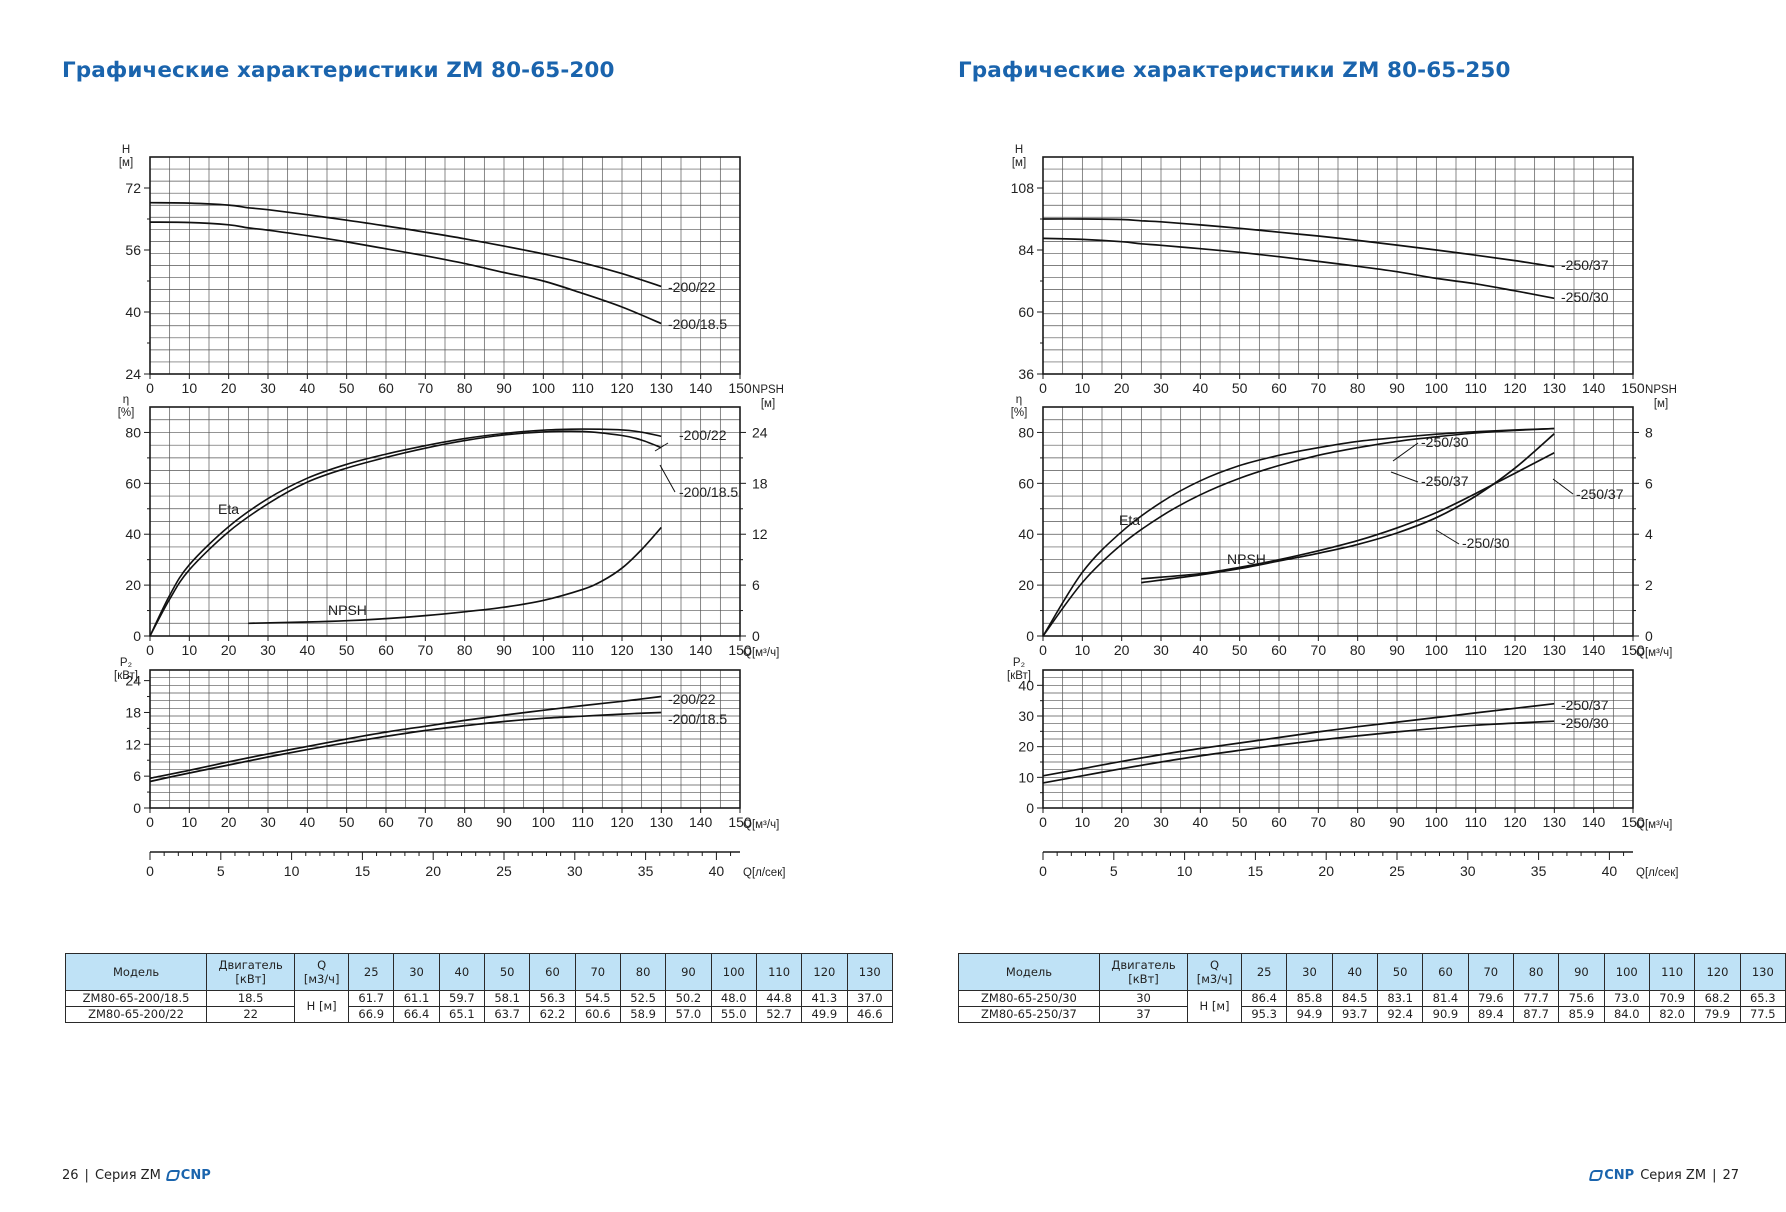 Image resolution: width=1786 pixels, height=1212 pixels. Describe the element at coordinates (1490, 972) in the screenshot. I see `header-flow: 70` at that location.